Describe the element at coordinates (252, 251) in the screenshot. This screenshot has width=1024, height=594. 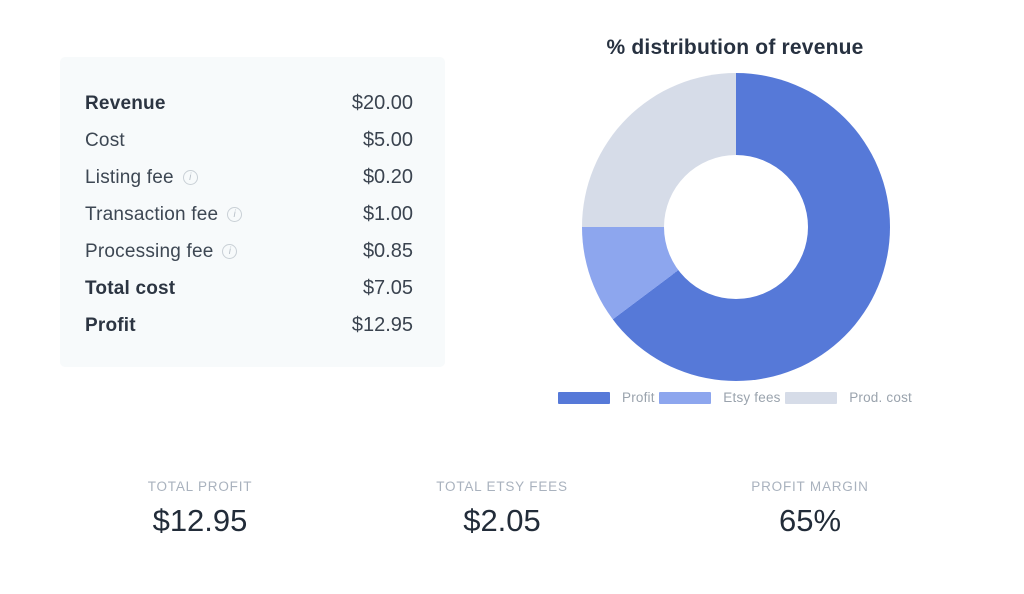
I see `table-row-processing-fee: Processing fee i $0.85` at that location.